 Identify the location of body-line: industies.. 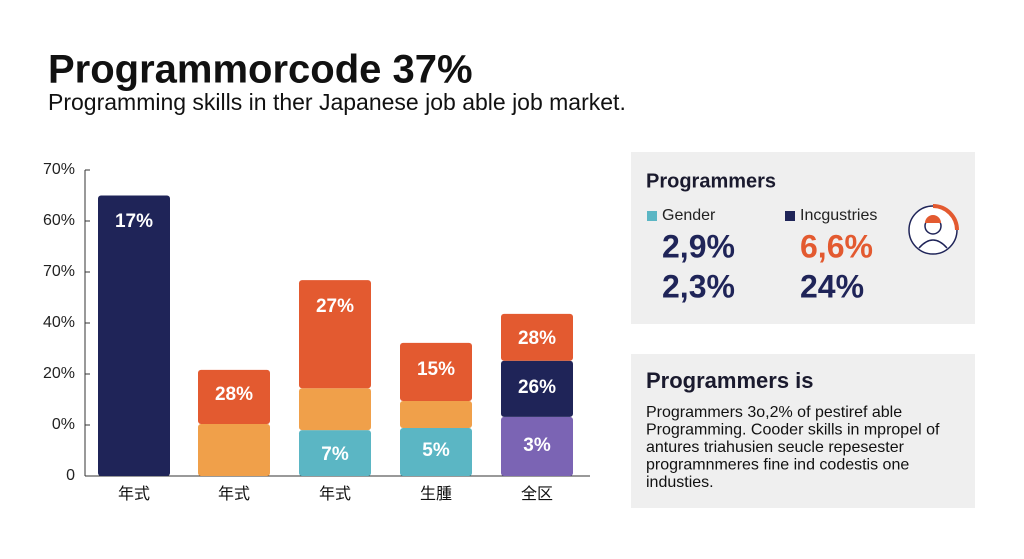
(680, 482).